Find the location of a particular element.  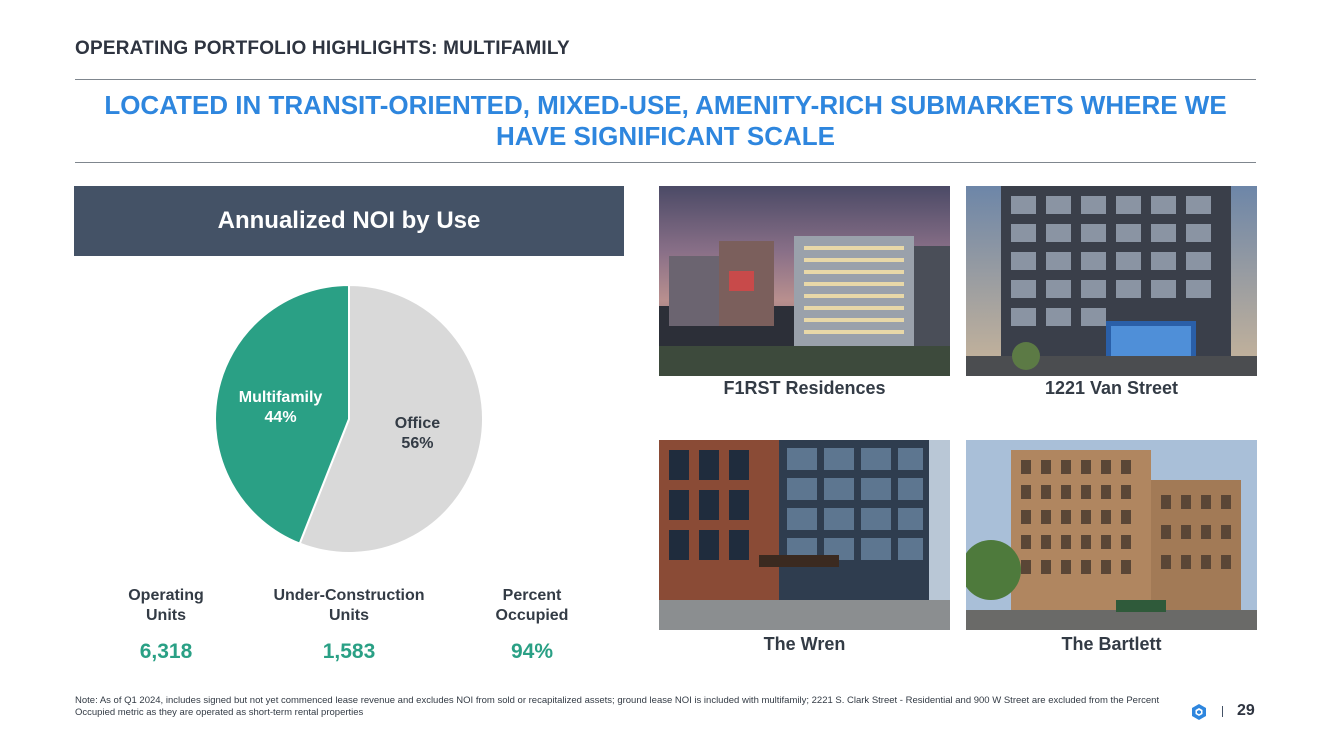

pie-label-office-name: Office is located at coordinates (417, 423).